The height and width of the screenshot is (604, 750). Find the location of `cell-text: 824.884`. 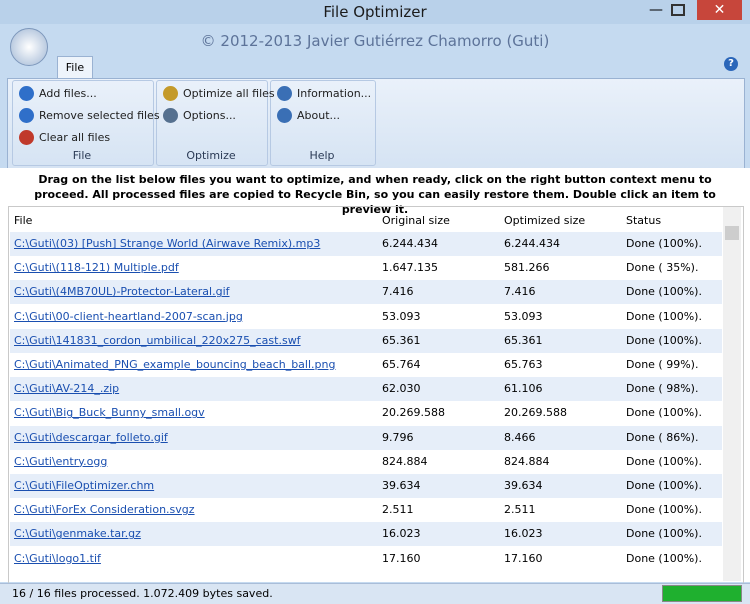

cell-text: 824.884 is located at coordinates (527, 461).